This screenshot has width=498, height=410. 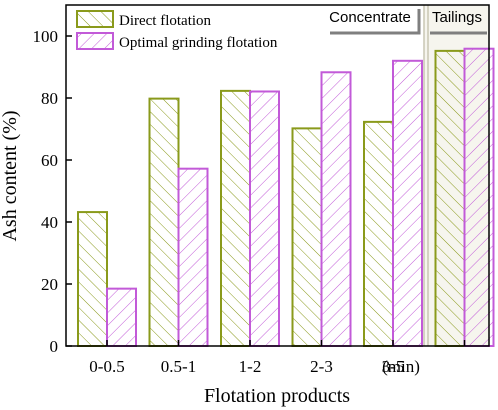 I want to click on y-axis: 0 20 40 60 80 100, so click(x=52, y=191).